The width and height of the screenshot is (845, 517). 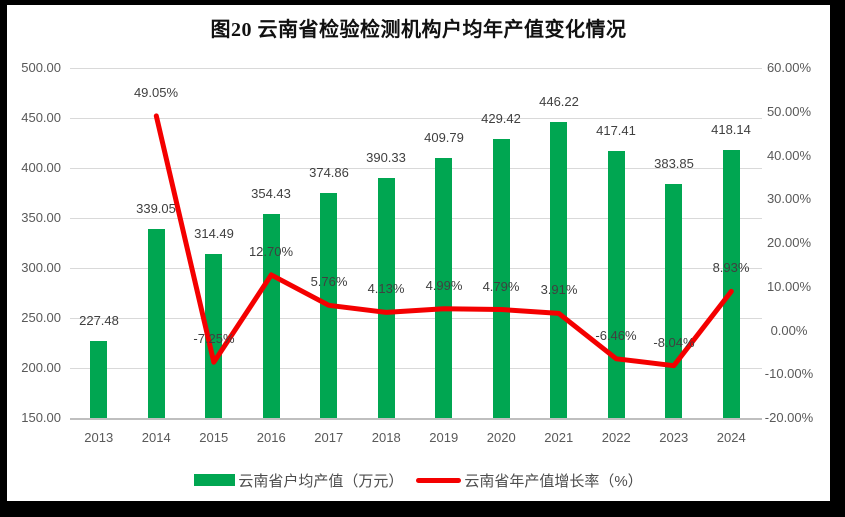 What do you see at coordinates (674, 163) in the screenshot?
I see `bar-value-label: 383.85` at bounding box center [674, 163].